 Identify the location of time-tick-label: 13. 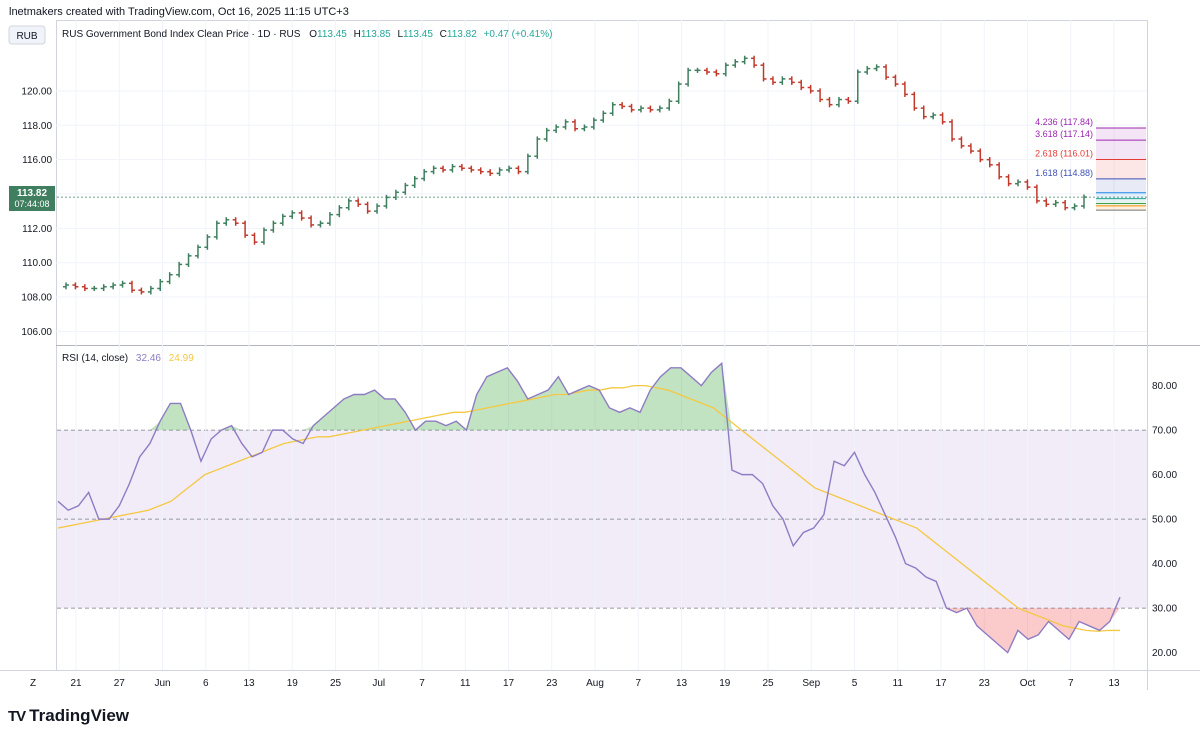
(249, 683).